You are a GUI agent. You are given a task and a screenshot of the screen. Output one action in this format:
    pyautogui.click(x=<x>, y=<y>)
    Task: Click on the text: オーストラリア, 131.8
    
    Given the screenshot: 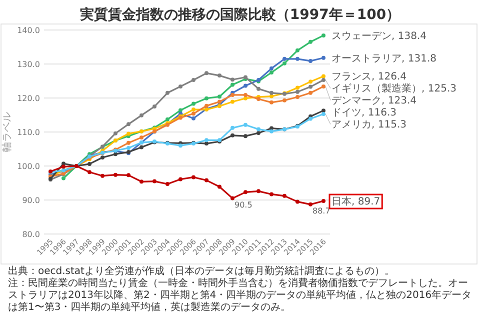 What is the action you would take?
    pyautogui.click(x=384, y=58)
    